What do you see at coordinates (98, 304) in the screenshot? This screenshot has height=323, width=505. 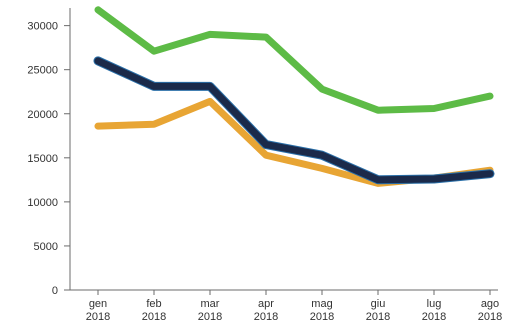 I see `x-tick-label-month: gen` at bounding box center [98, 304].